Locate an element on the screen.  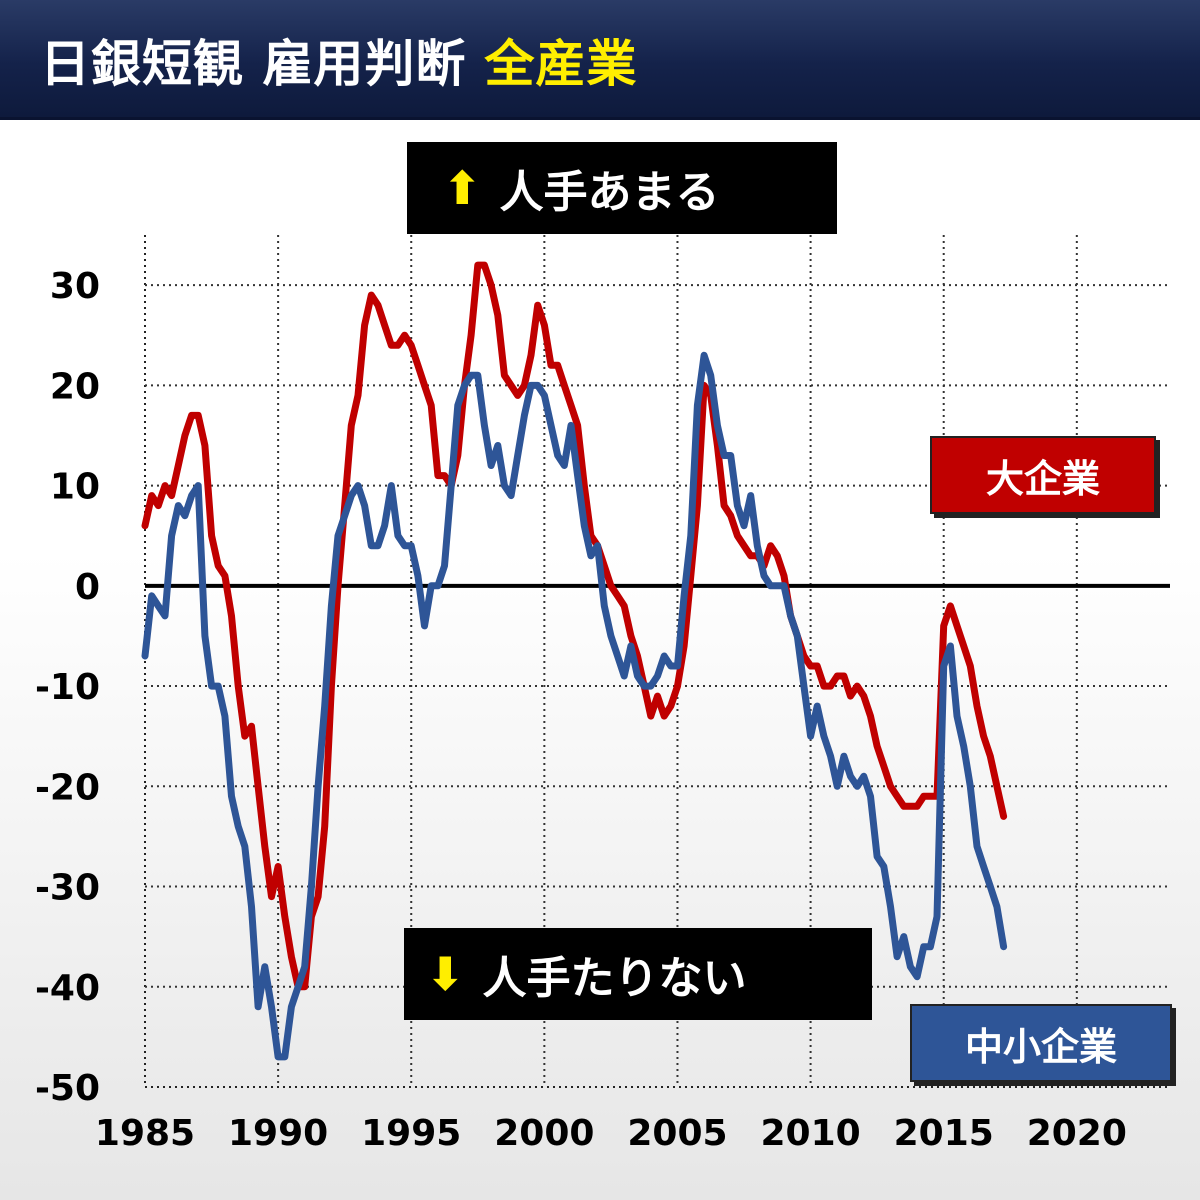
x-tick-label: 2020 is located at coordinates (1077, 1133).